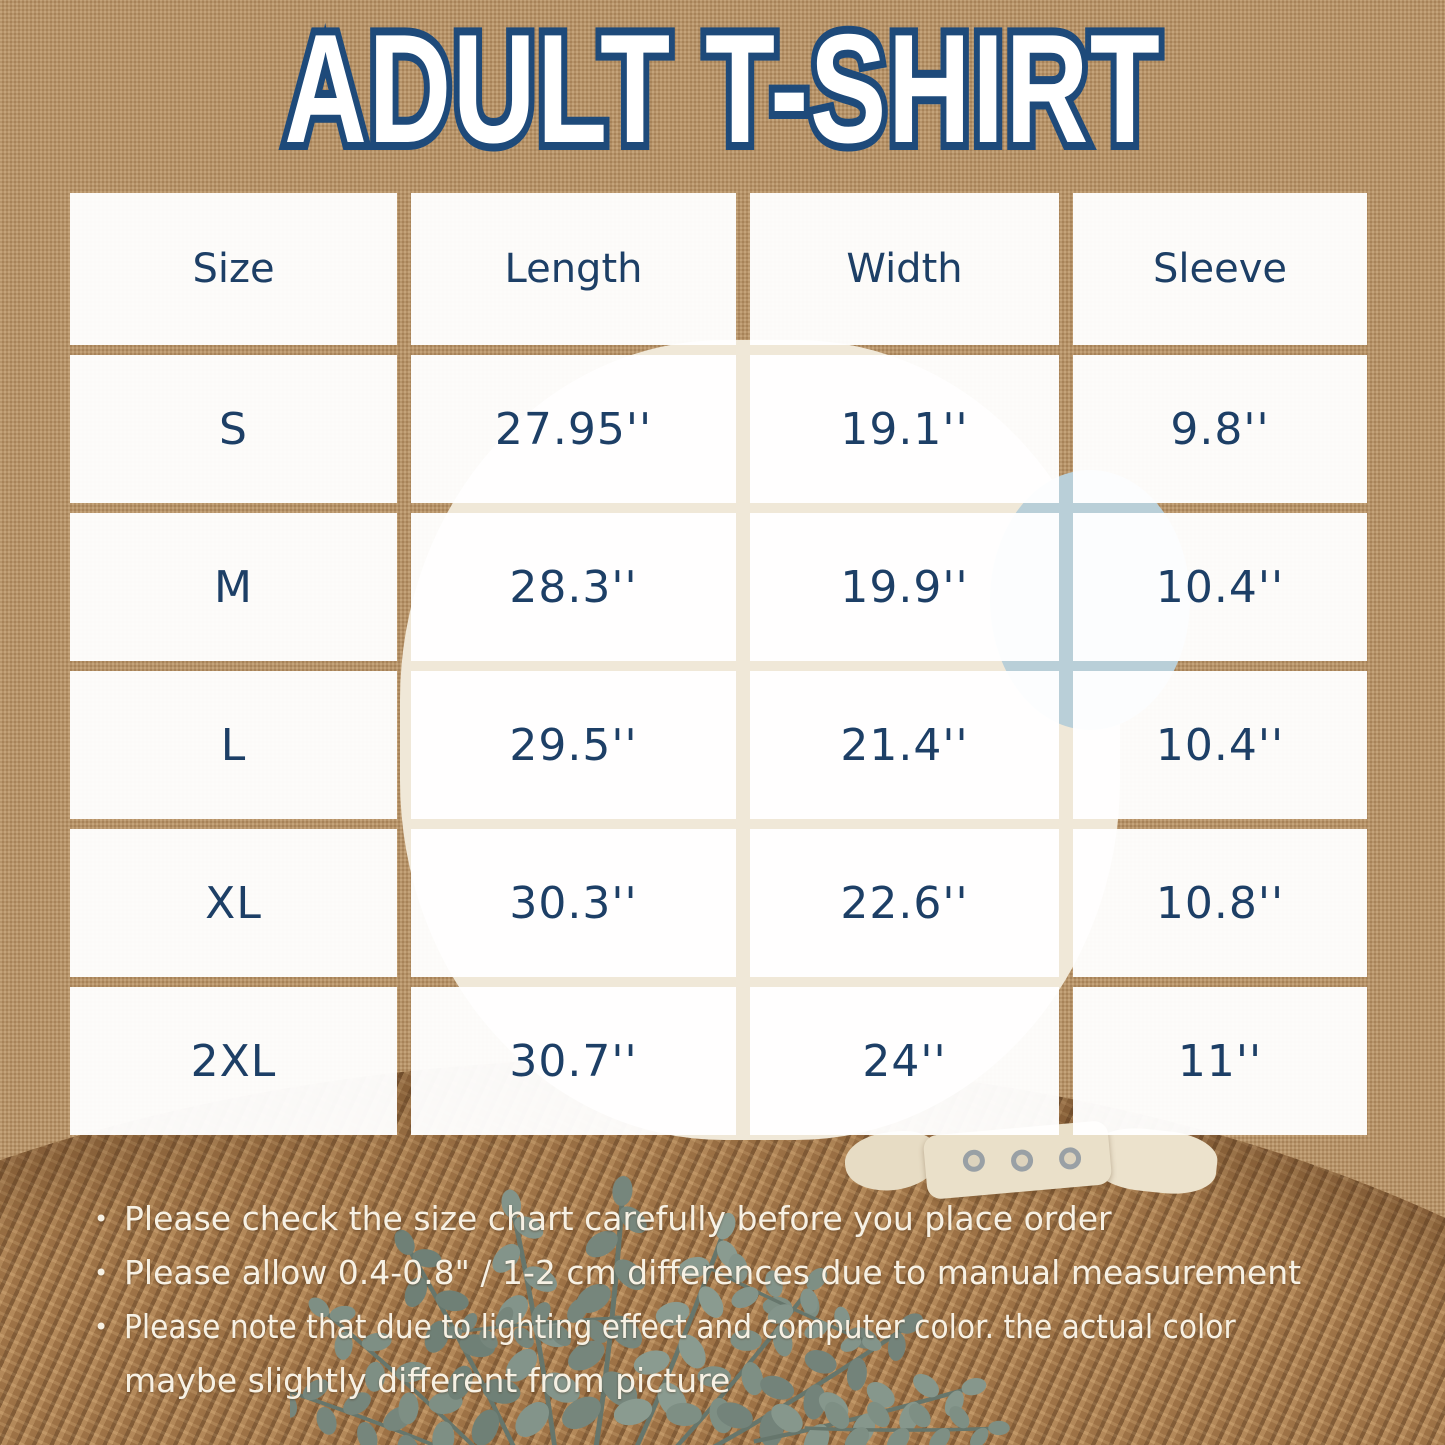  I want to click on cell-l-length: 29.5'', so click(573, 745).